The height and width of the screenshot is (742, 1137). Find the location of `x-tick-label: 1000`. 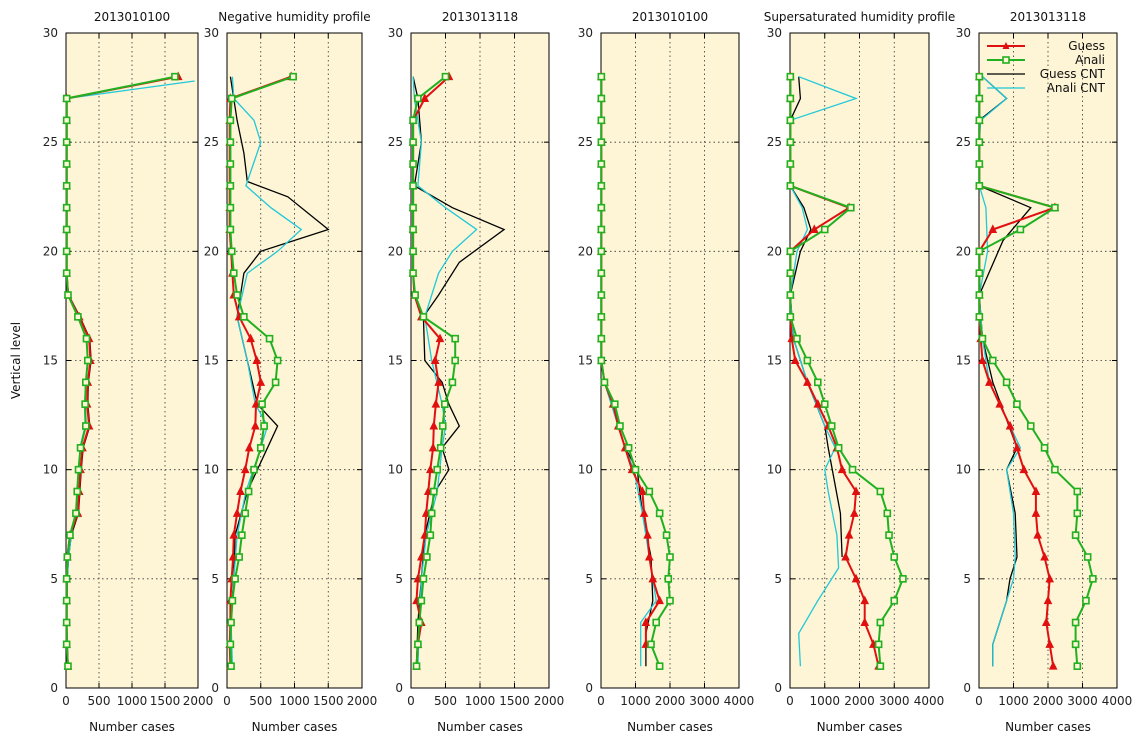

x-tick-label: 1000 is located at coordinates (132, 701).